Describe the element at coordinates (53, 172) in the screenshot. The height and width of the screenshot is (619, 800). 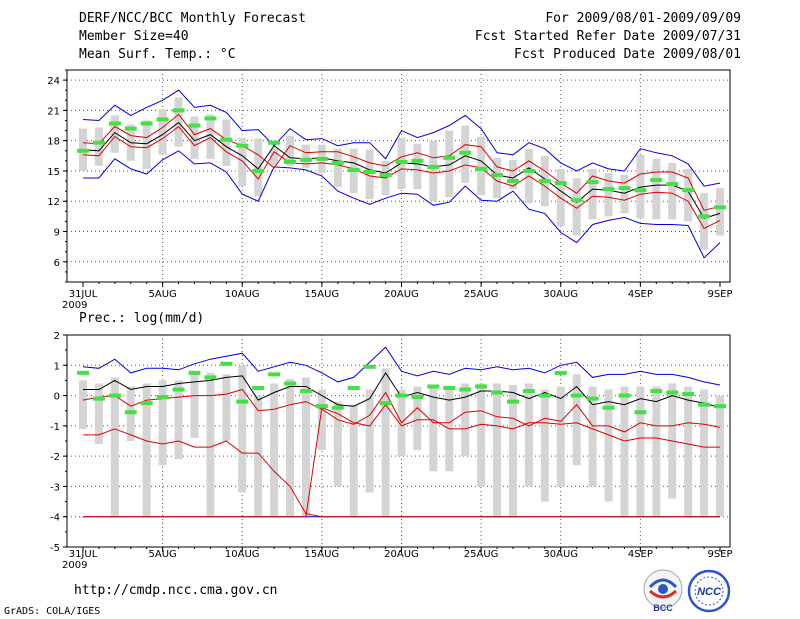
I see `y-tick-label: 15` at that location.